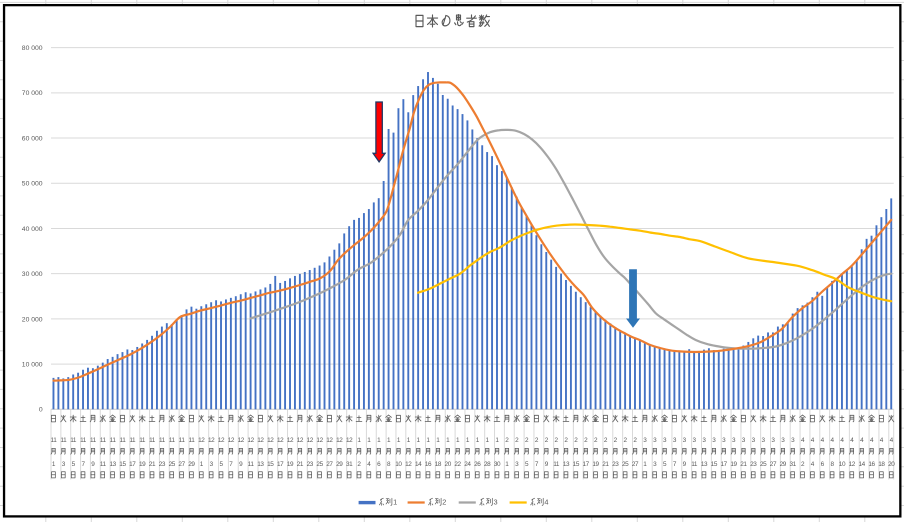 The height and width of the screenshot is (527, 904). I want to click on svg-text: 22, so click(457, 464).